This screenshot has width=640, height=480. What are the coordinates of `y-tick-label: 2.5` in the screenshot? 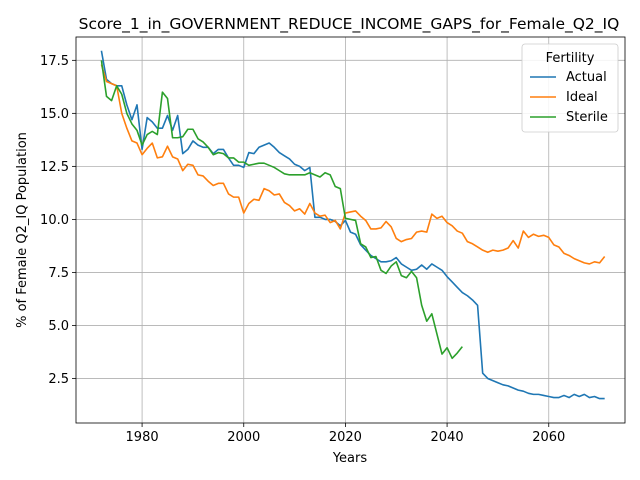 It's located at (58, 379).